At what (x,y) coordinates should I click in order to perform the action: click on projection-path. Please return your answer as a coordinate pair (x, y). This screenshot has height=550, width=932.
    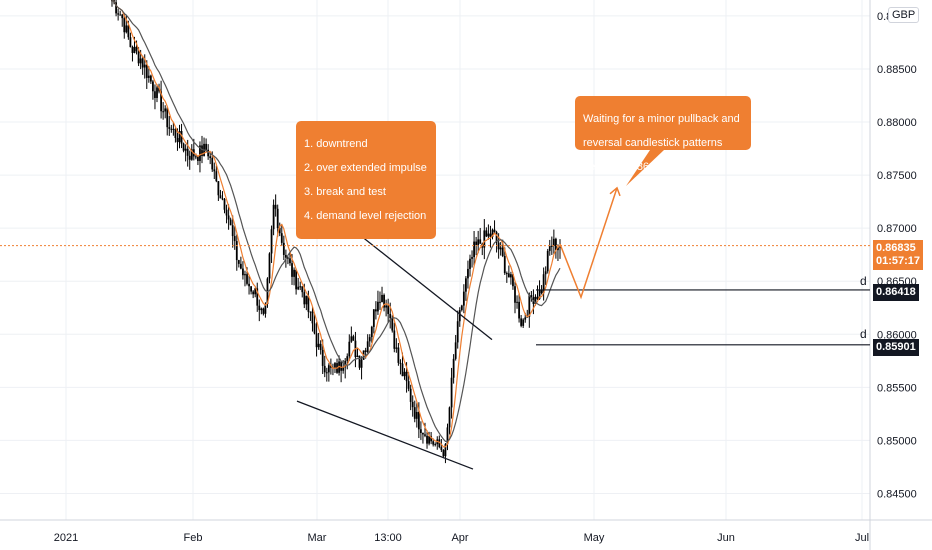
    Looking at the image, I should click on (588, 243).